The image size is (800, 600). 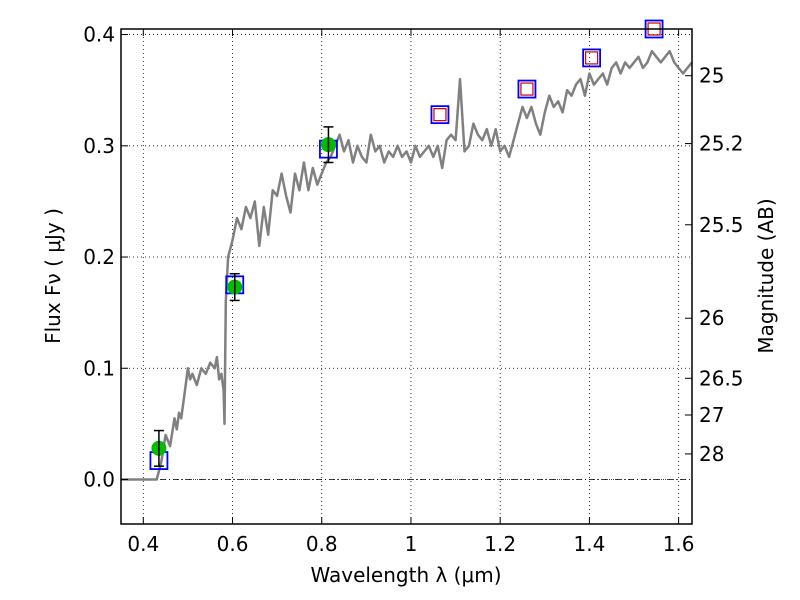 I want to click on mag-tick-label: 25, so click(x=711, y=76).